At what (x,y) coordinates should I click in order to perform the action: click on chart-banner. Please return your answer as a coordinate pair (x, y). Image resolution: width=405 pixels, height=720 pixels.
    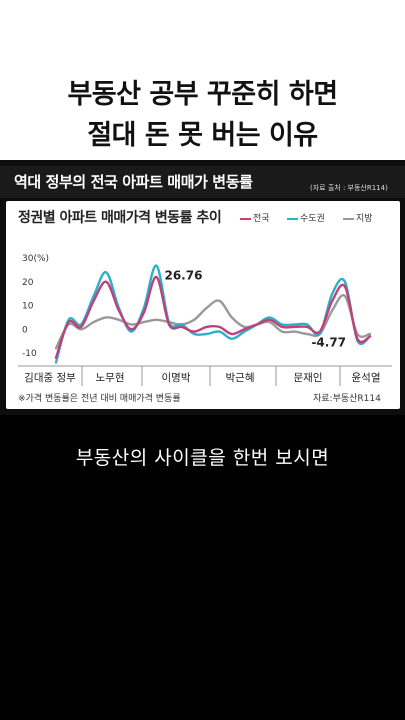
    Looking at the image, I should click on (202, 182).